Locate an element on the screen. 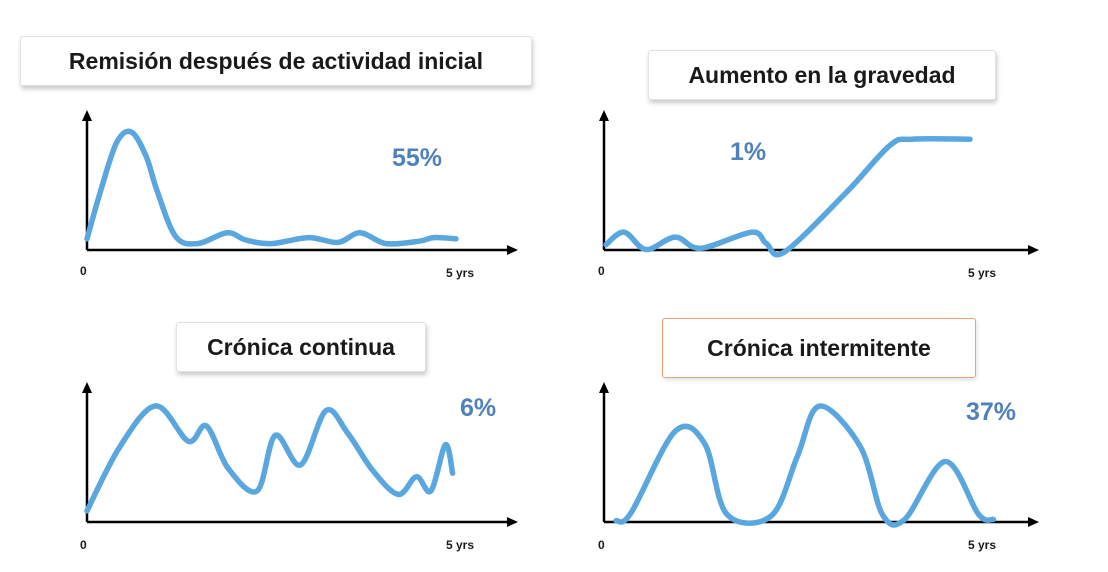 Image resolution: width=1108 pixels, height=572 pixels. percentage-annotation: 37% is located at coordinates (991, 412).